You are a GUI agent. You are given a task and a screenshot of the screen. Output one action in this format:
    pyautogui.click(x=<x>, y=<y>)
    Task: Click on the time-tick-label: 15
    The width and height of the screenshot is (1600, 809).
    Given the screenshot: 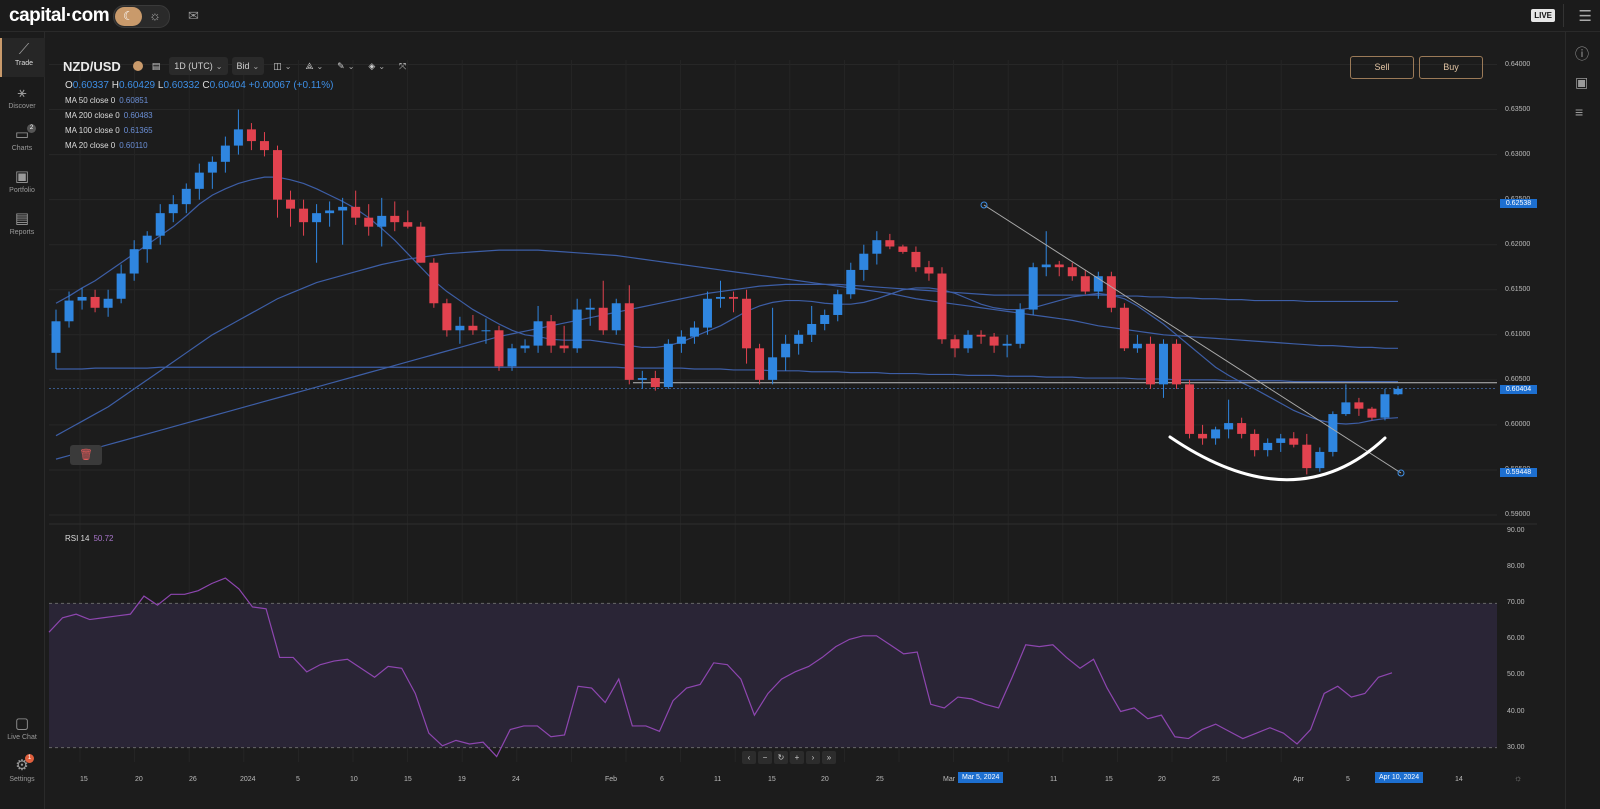 What is the action you would take?
    pyautogui.click(x=1109, y=779)
    